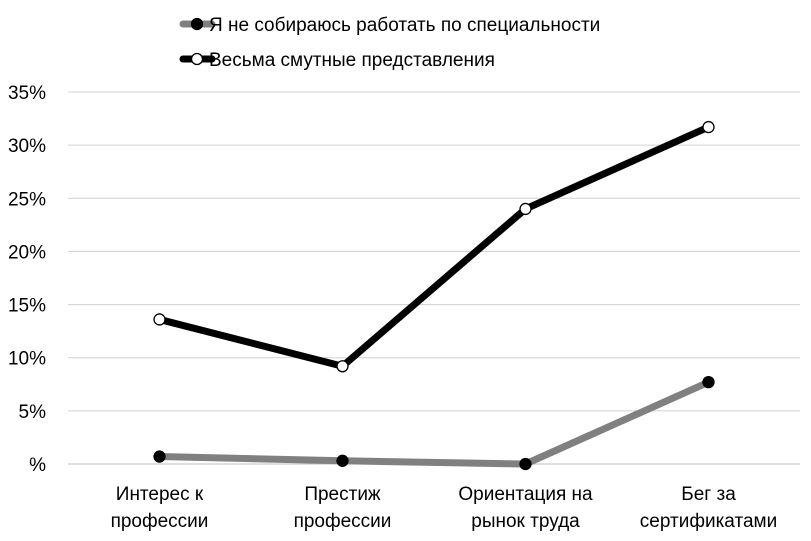 The width and height of the screenshot is (811, 541). What do you see at coordinates (708, 508) in the screenshot?
I see `x-category-label: Бег за сертификатами` at bounding box center [708, 508].